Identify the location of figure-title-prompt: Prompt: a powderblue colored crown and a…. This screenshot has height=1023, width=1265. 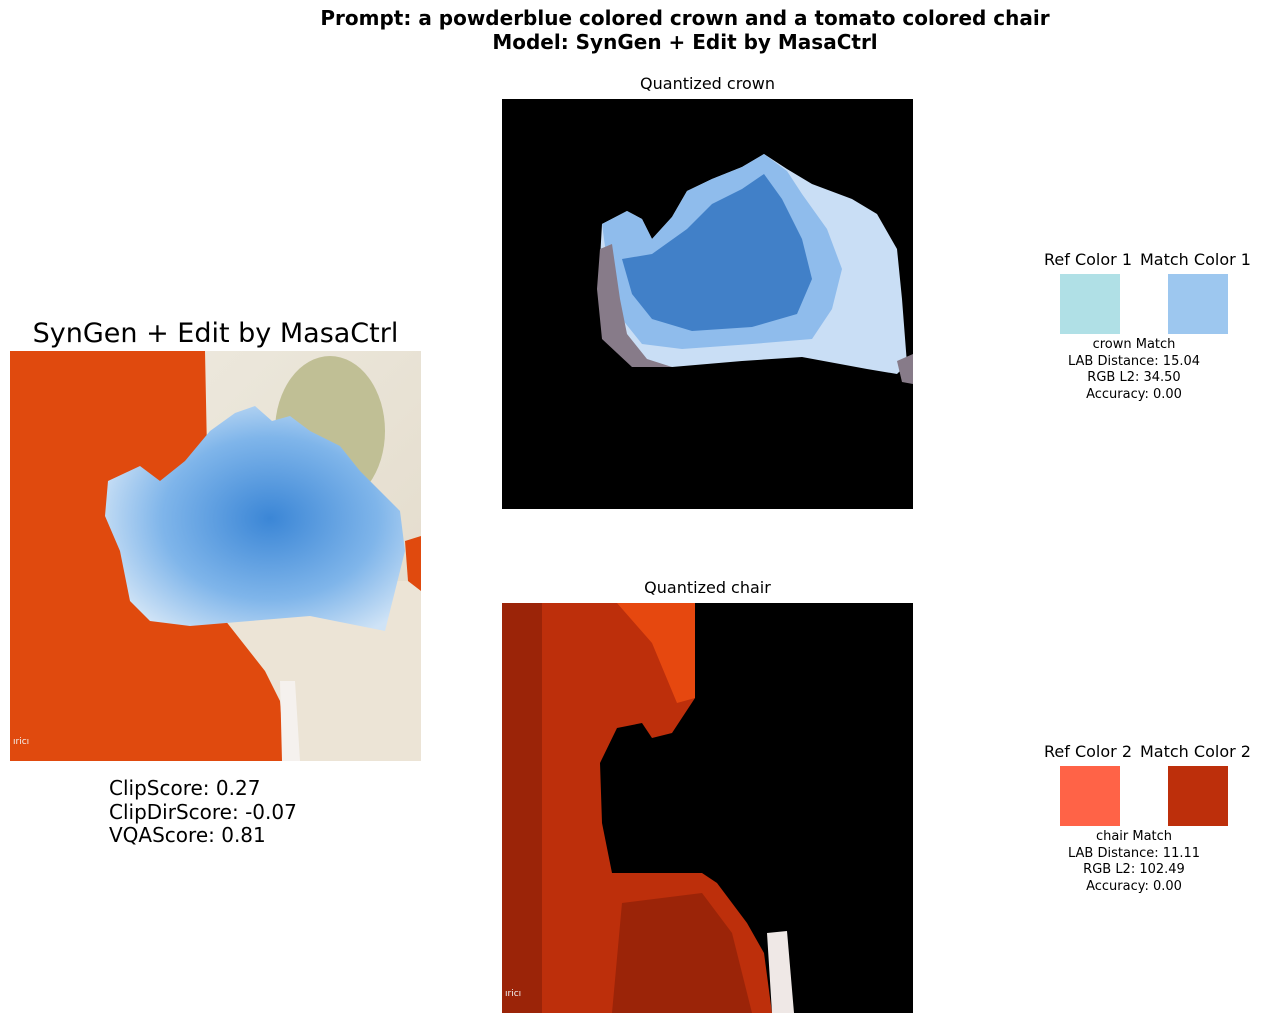
(685, 18).